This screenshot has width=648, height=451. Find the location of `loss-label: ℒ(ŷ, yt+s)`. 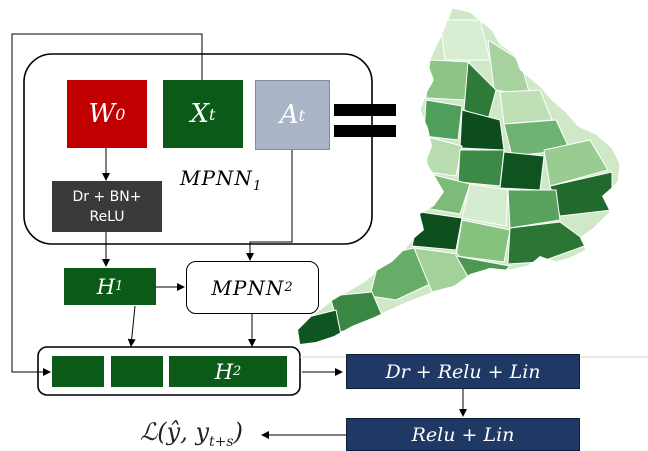

loss-label: ℒ(ŷ, yt+s) is located at coordinates (191, 434).